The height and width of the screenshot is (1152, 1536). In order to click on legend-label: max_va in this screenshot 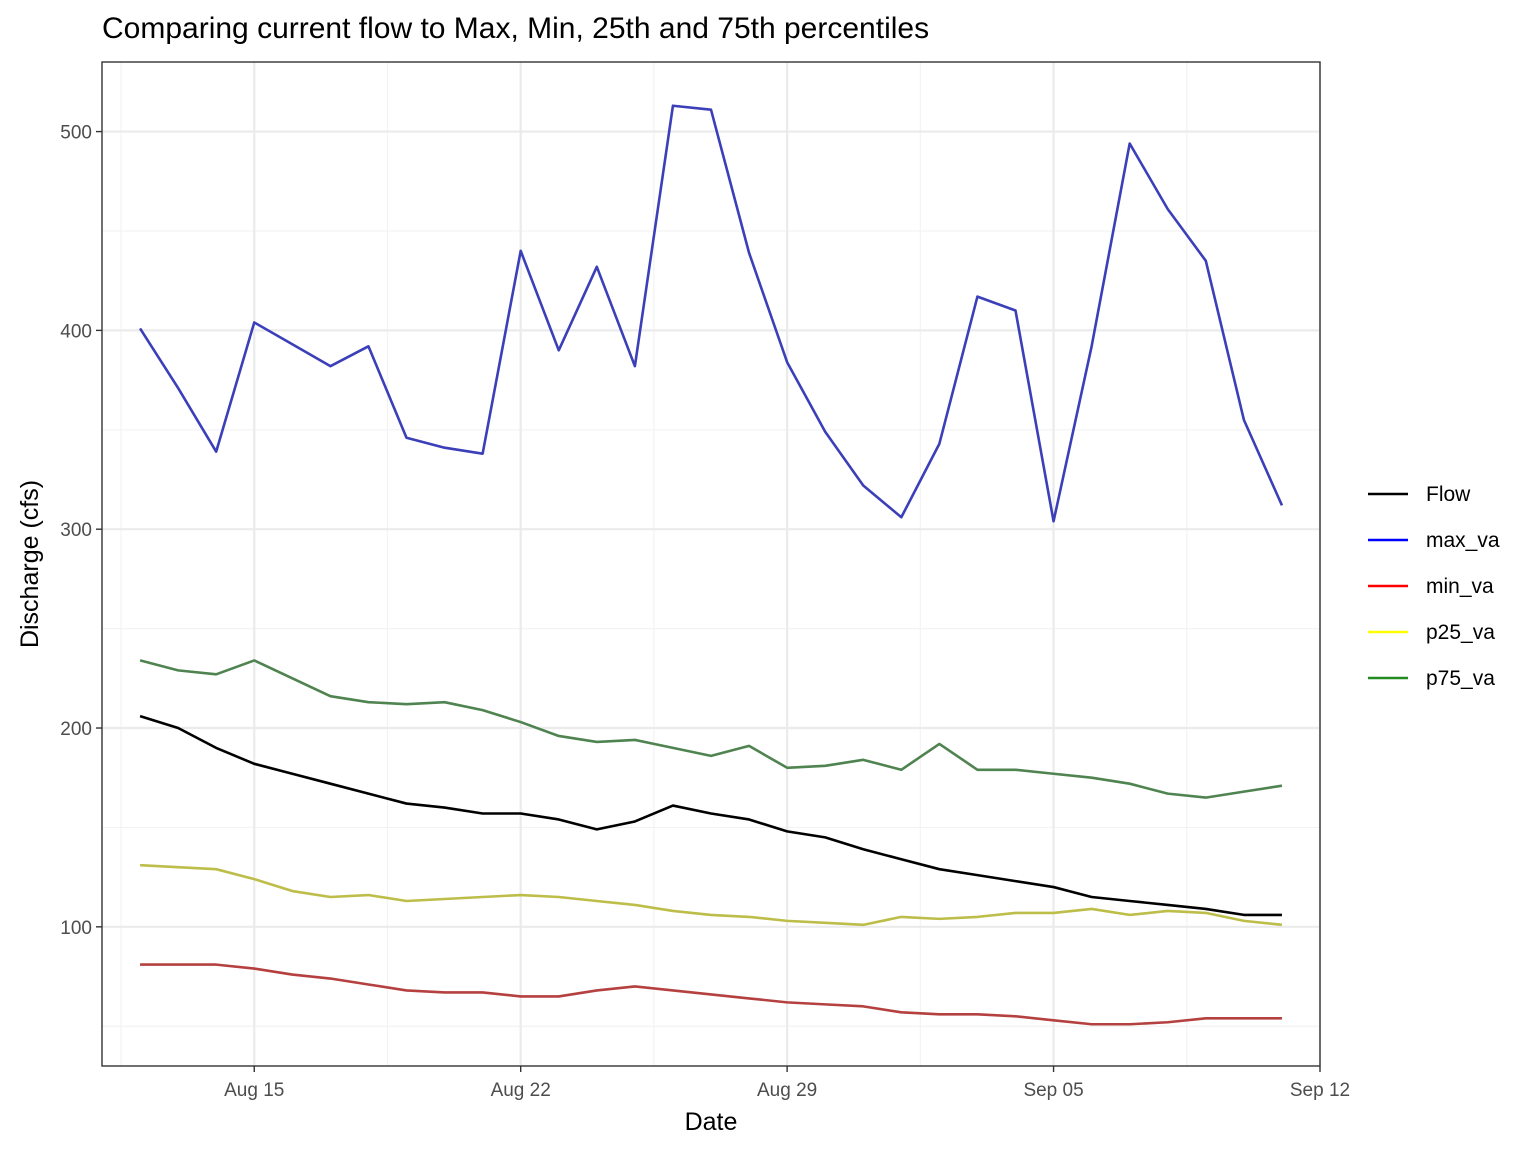, I will do `click(1463, 540)`.